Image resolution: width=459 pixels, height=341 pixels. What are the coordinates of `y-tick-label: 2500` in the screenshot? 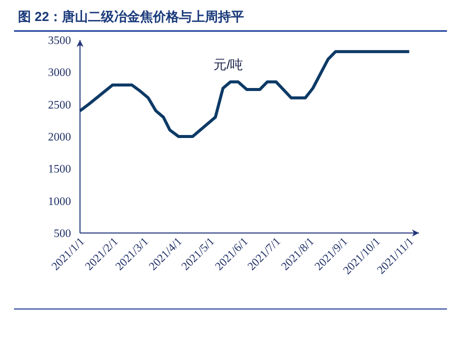 It's located at (60, 105).